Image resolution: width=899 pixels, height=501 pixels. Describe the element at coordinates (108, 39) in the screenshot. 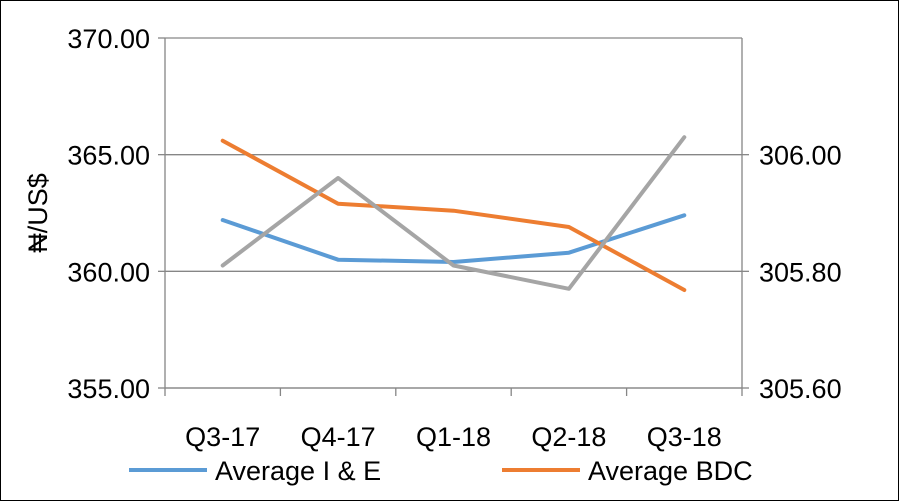

I see `y-left-tick-label: 370.00` at that location.